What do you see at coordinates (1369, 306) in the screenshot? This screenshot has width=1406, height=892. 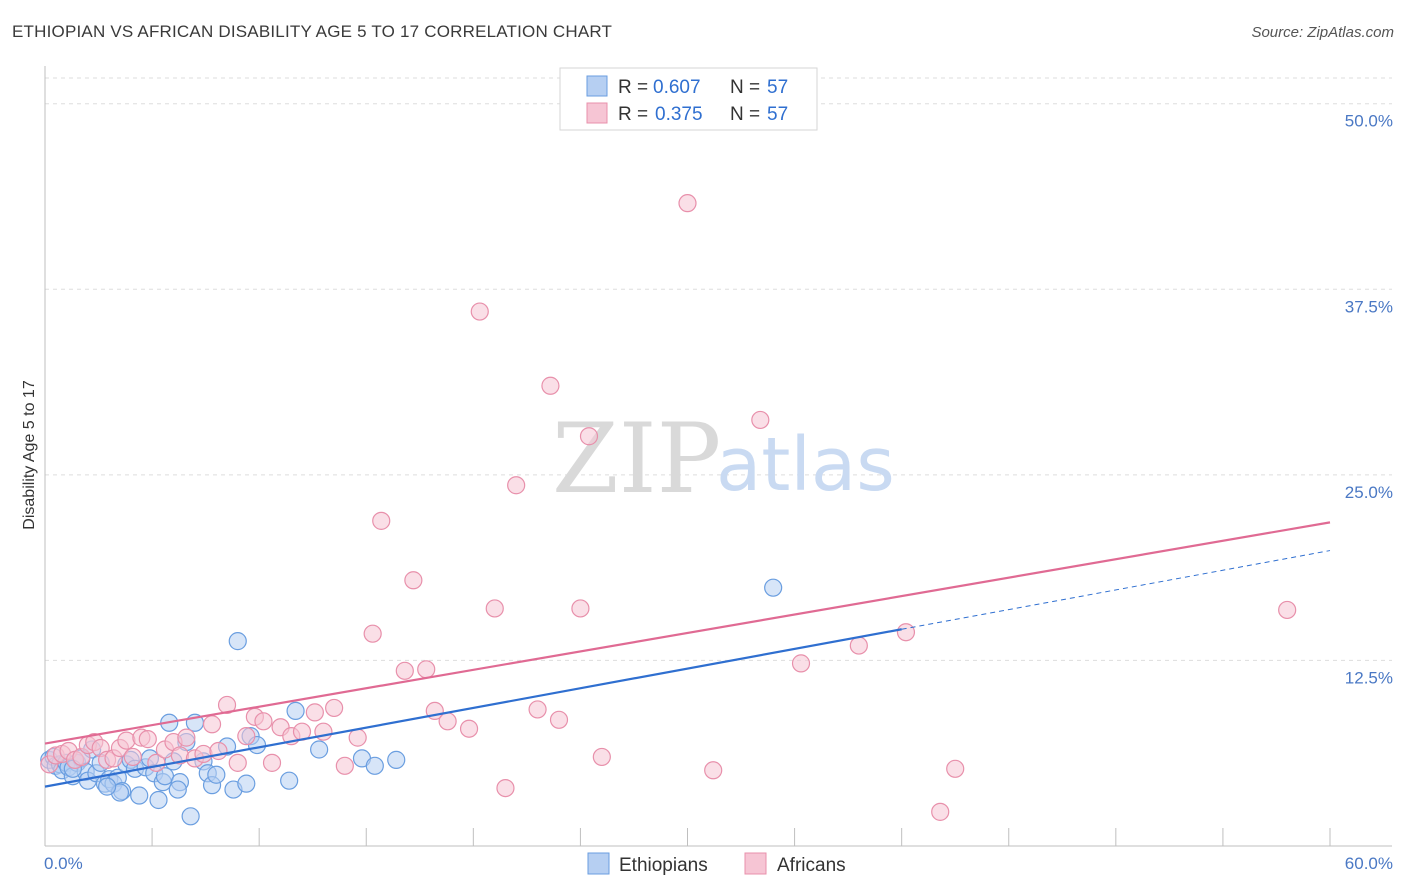 I see `y-tick-label-2: 37.5%` at bounding box center [1369, 306].